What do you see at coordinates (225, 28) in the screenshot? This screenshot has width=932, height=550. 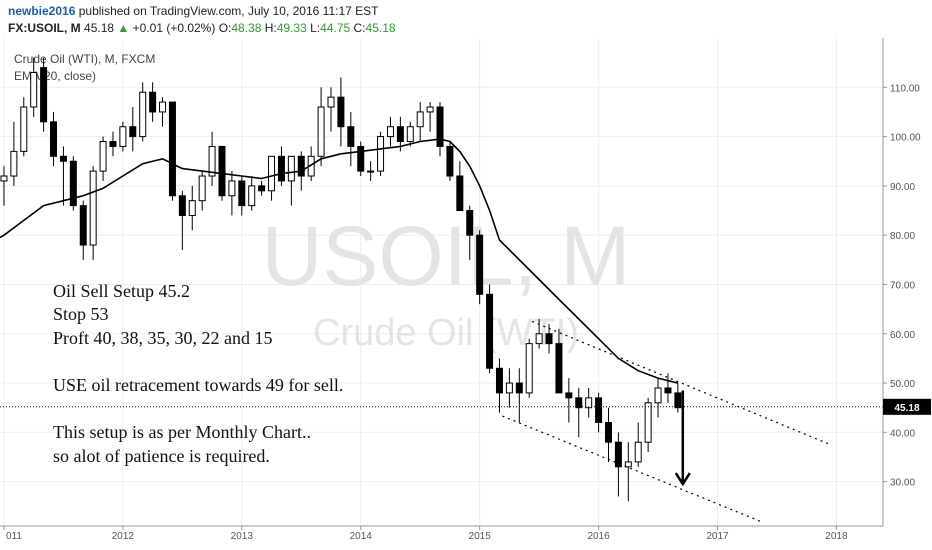 I see `open-label: O:` at bounding box center [225, 28].